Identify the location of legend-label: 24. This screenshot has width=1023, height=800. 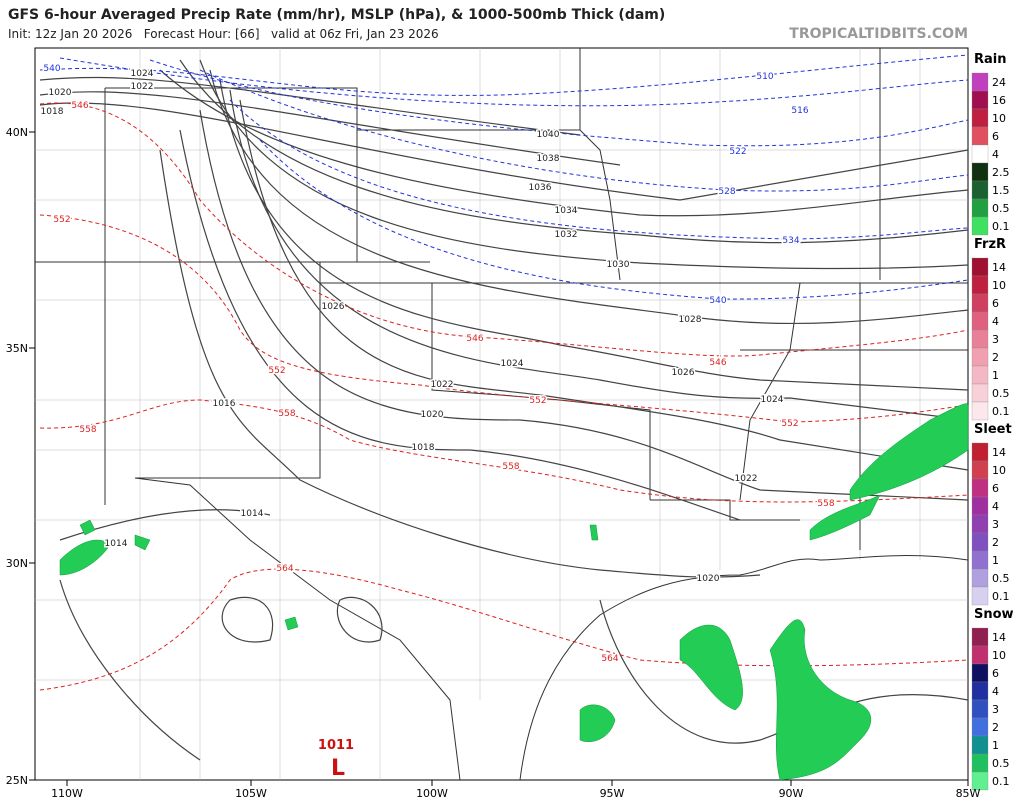
(999, 82).